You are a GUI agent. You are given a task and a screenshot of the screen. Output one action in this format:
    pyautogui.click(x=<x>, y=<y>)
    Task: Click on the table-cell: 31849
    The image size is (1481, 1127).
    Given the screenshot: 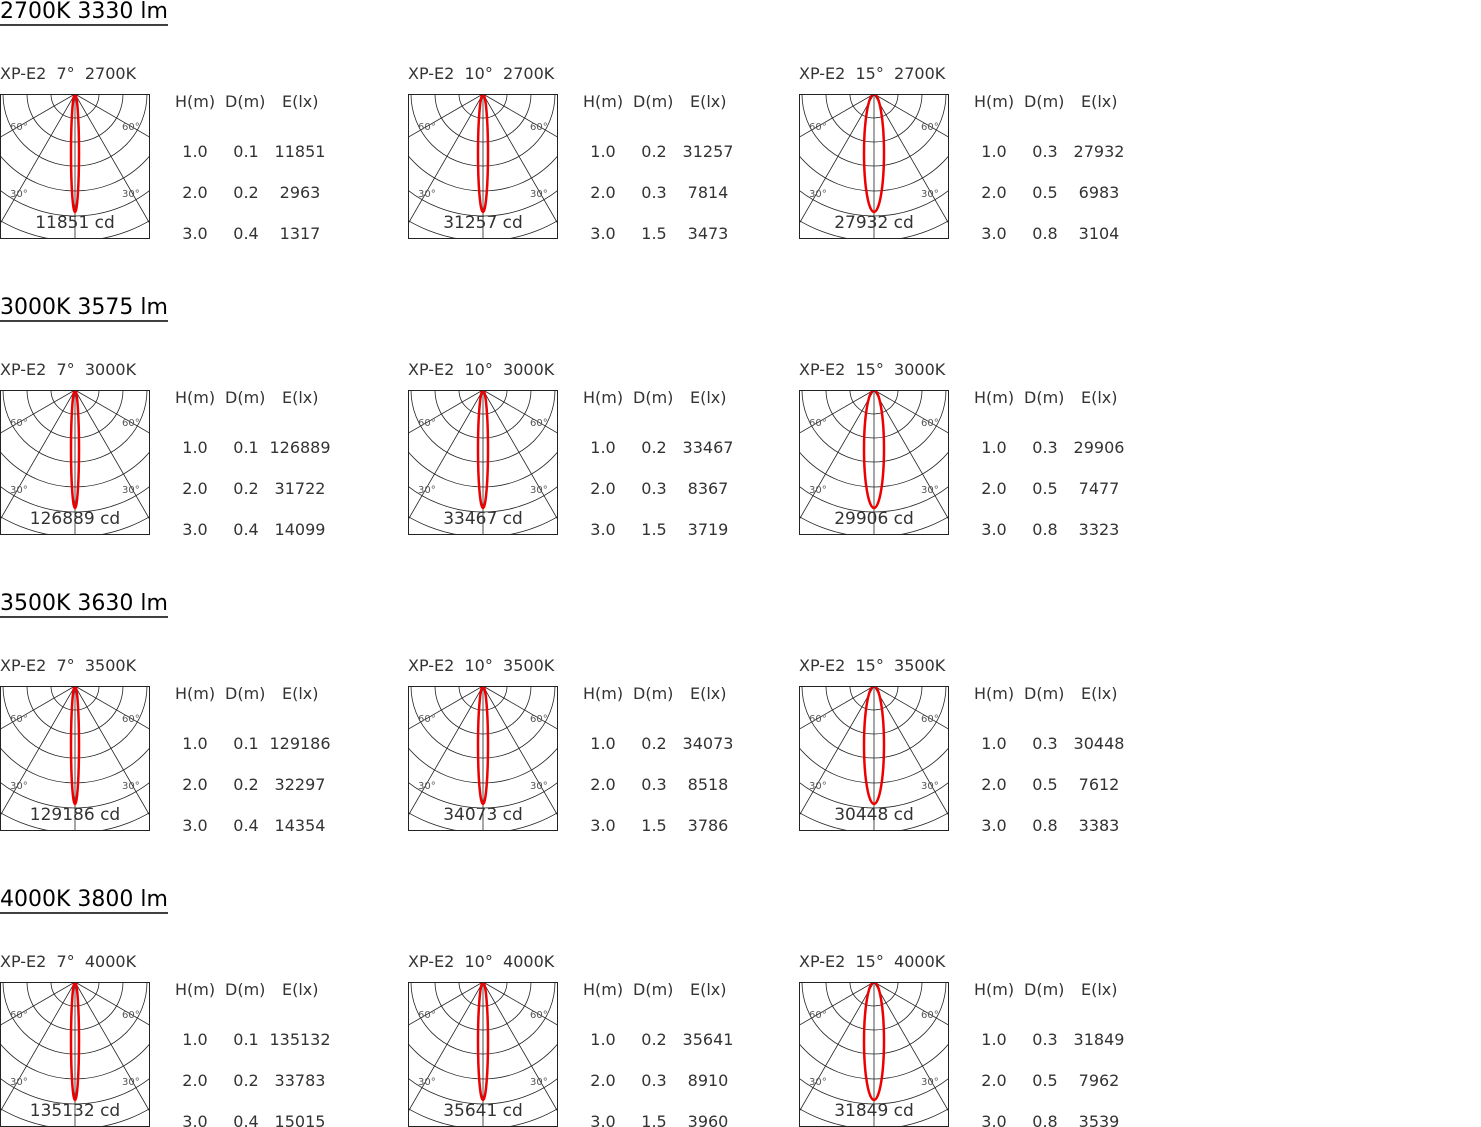 What is the action you would take?
    pyautogui.click(x=1099, y=1039)
    